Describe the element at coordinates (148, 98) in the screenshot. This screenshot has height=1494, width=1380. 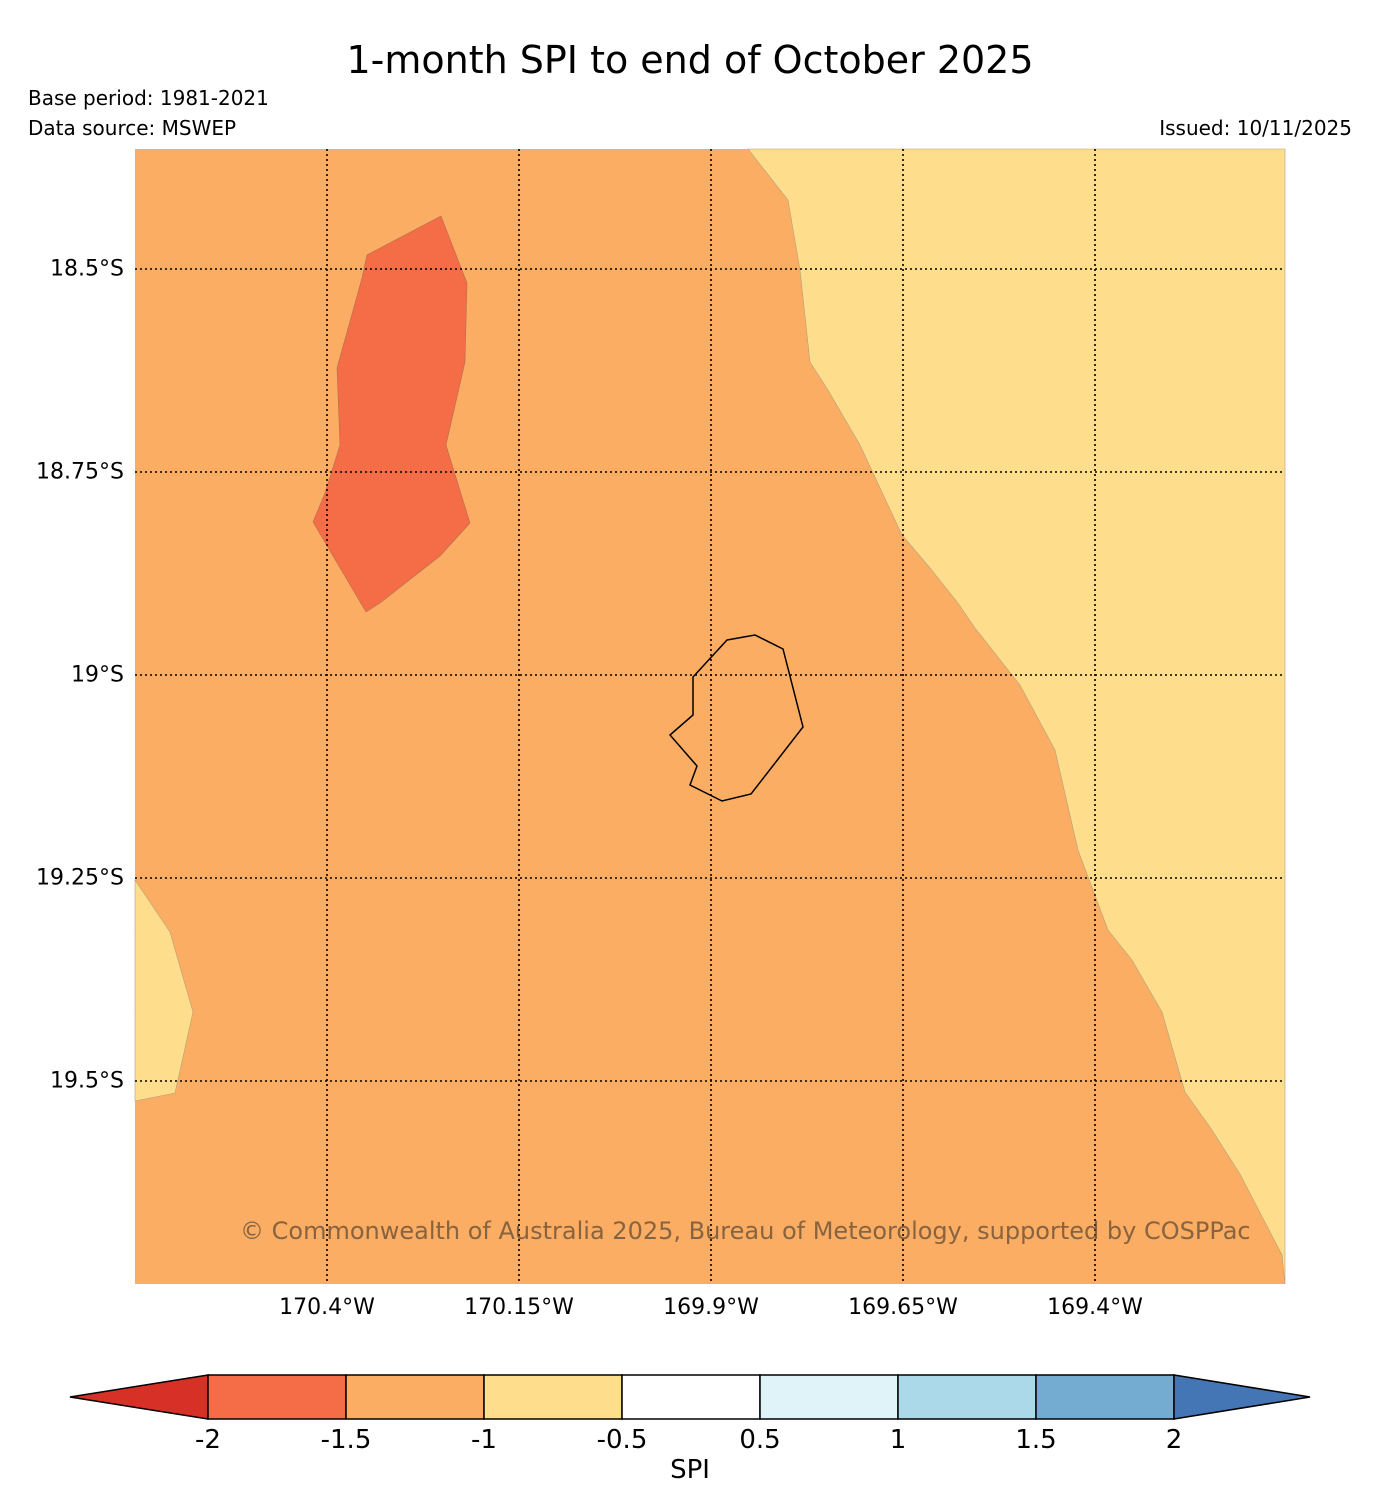
I see `base-period-text: Base period: 1981-2021` at that location.